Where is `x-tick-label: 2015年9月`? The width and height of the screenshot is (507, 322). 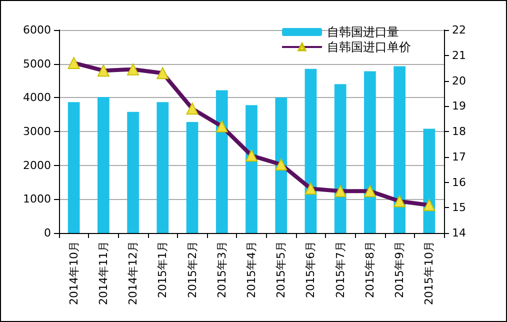 x-tick-label: 2015年9月 is located at coordinates (399, 269).